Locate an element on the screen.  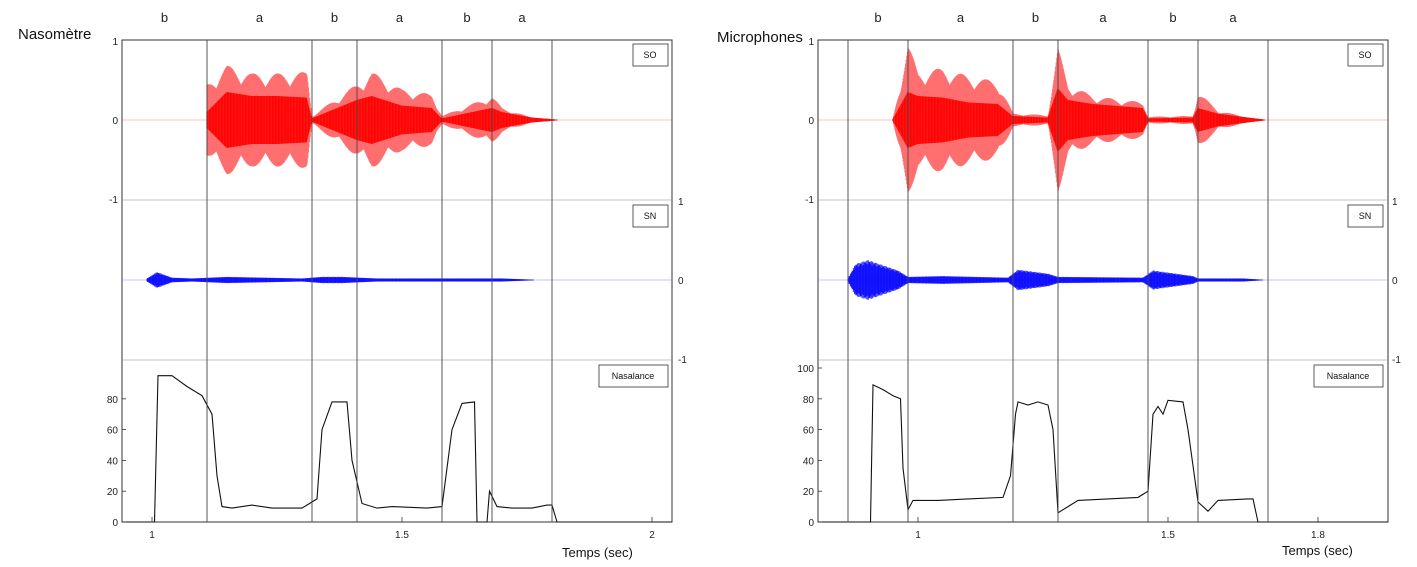
x-tick-label: 2 is located at coordinates (652, 535).